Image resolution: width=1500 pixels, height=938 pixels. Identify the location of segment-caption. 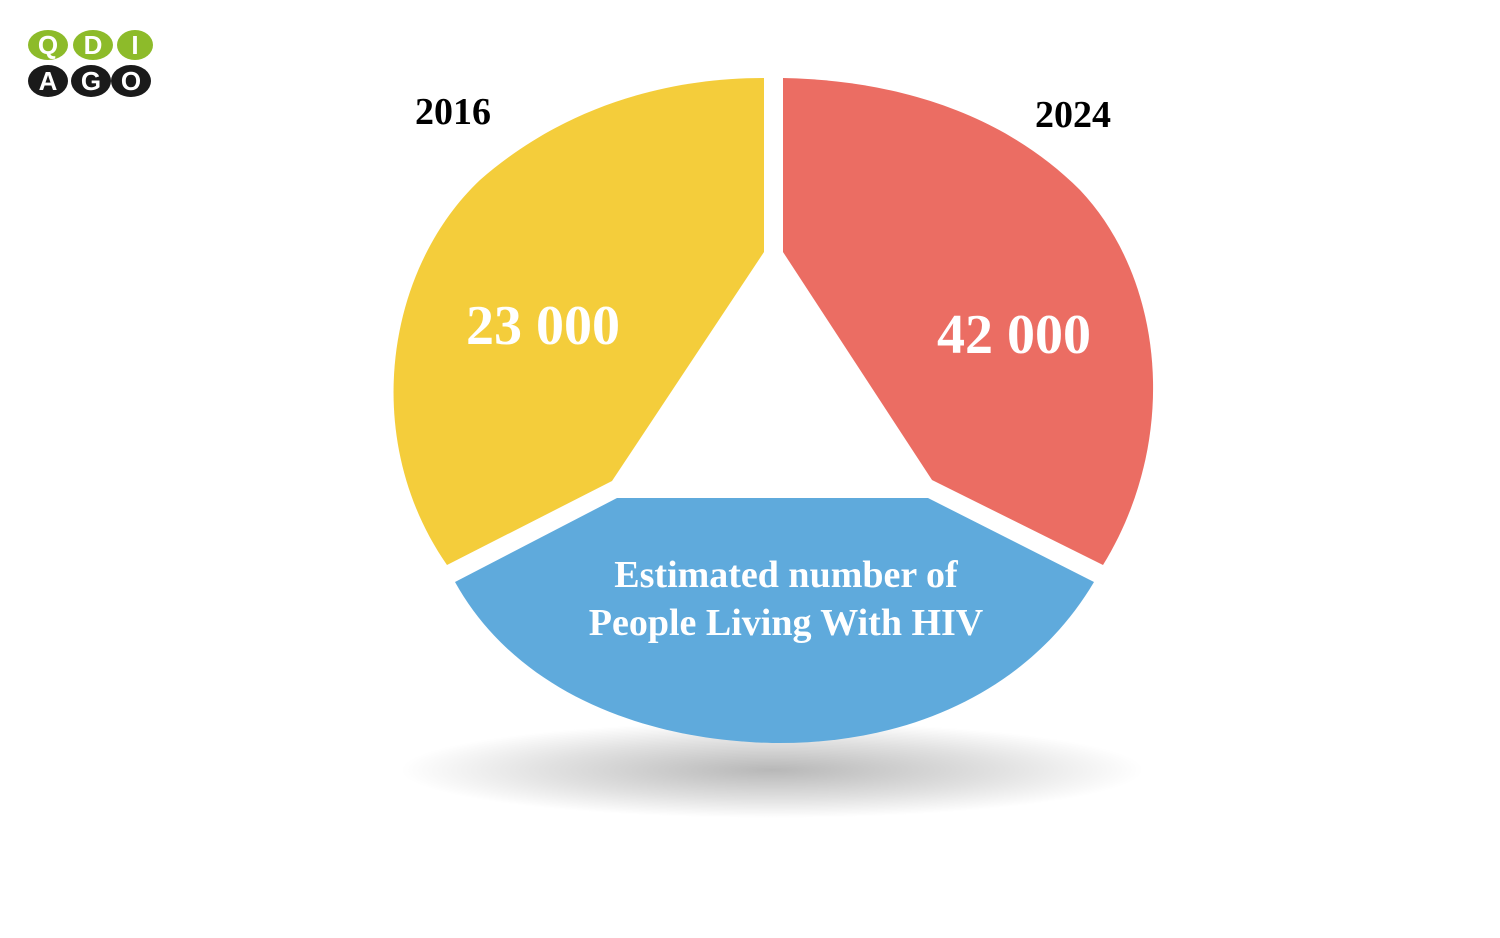
(774, 621).